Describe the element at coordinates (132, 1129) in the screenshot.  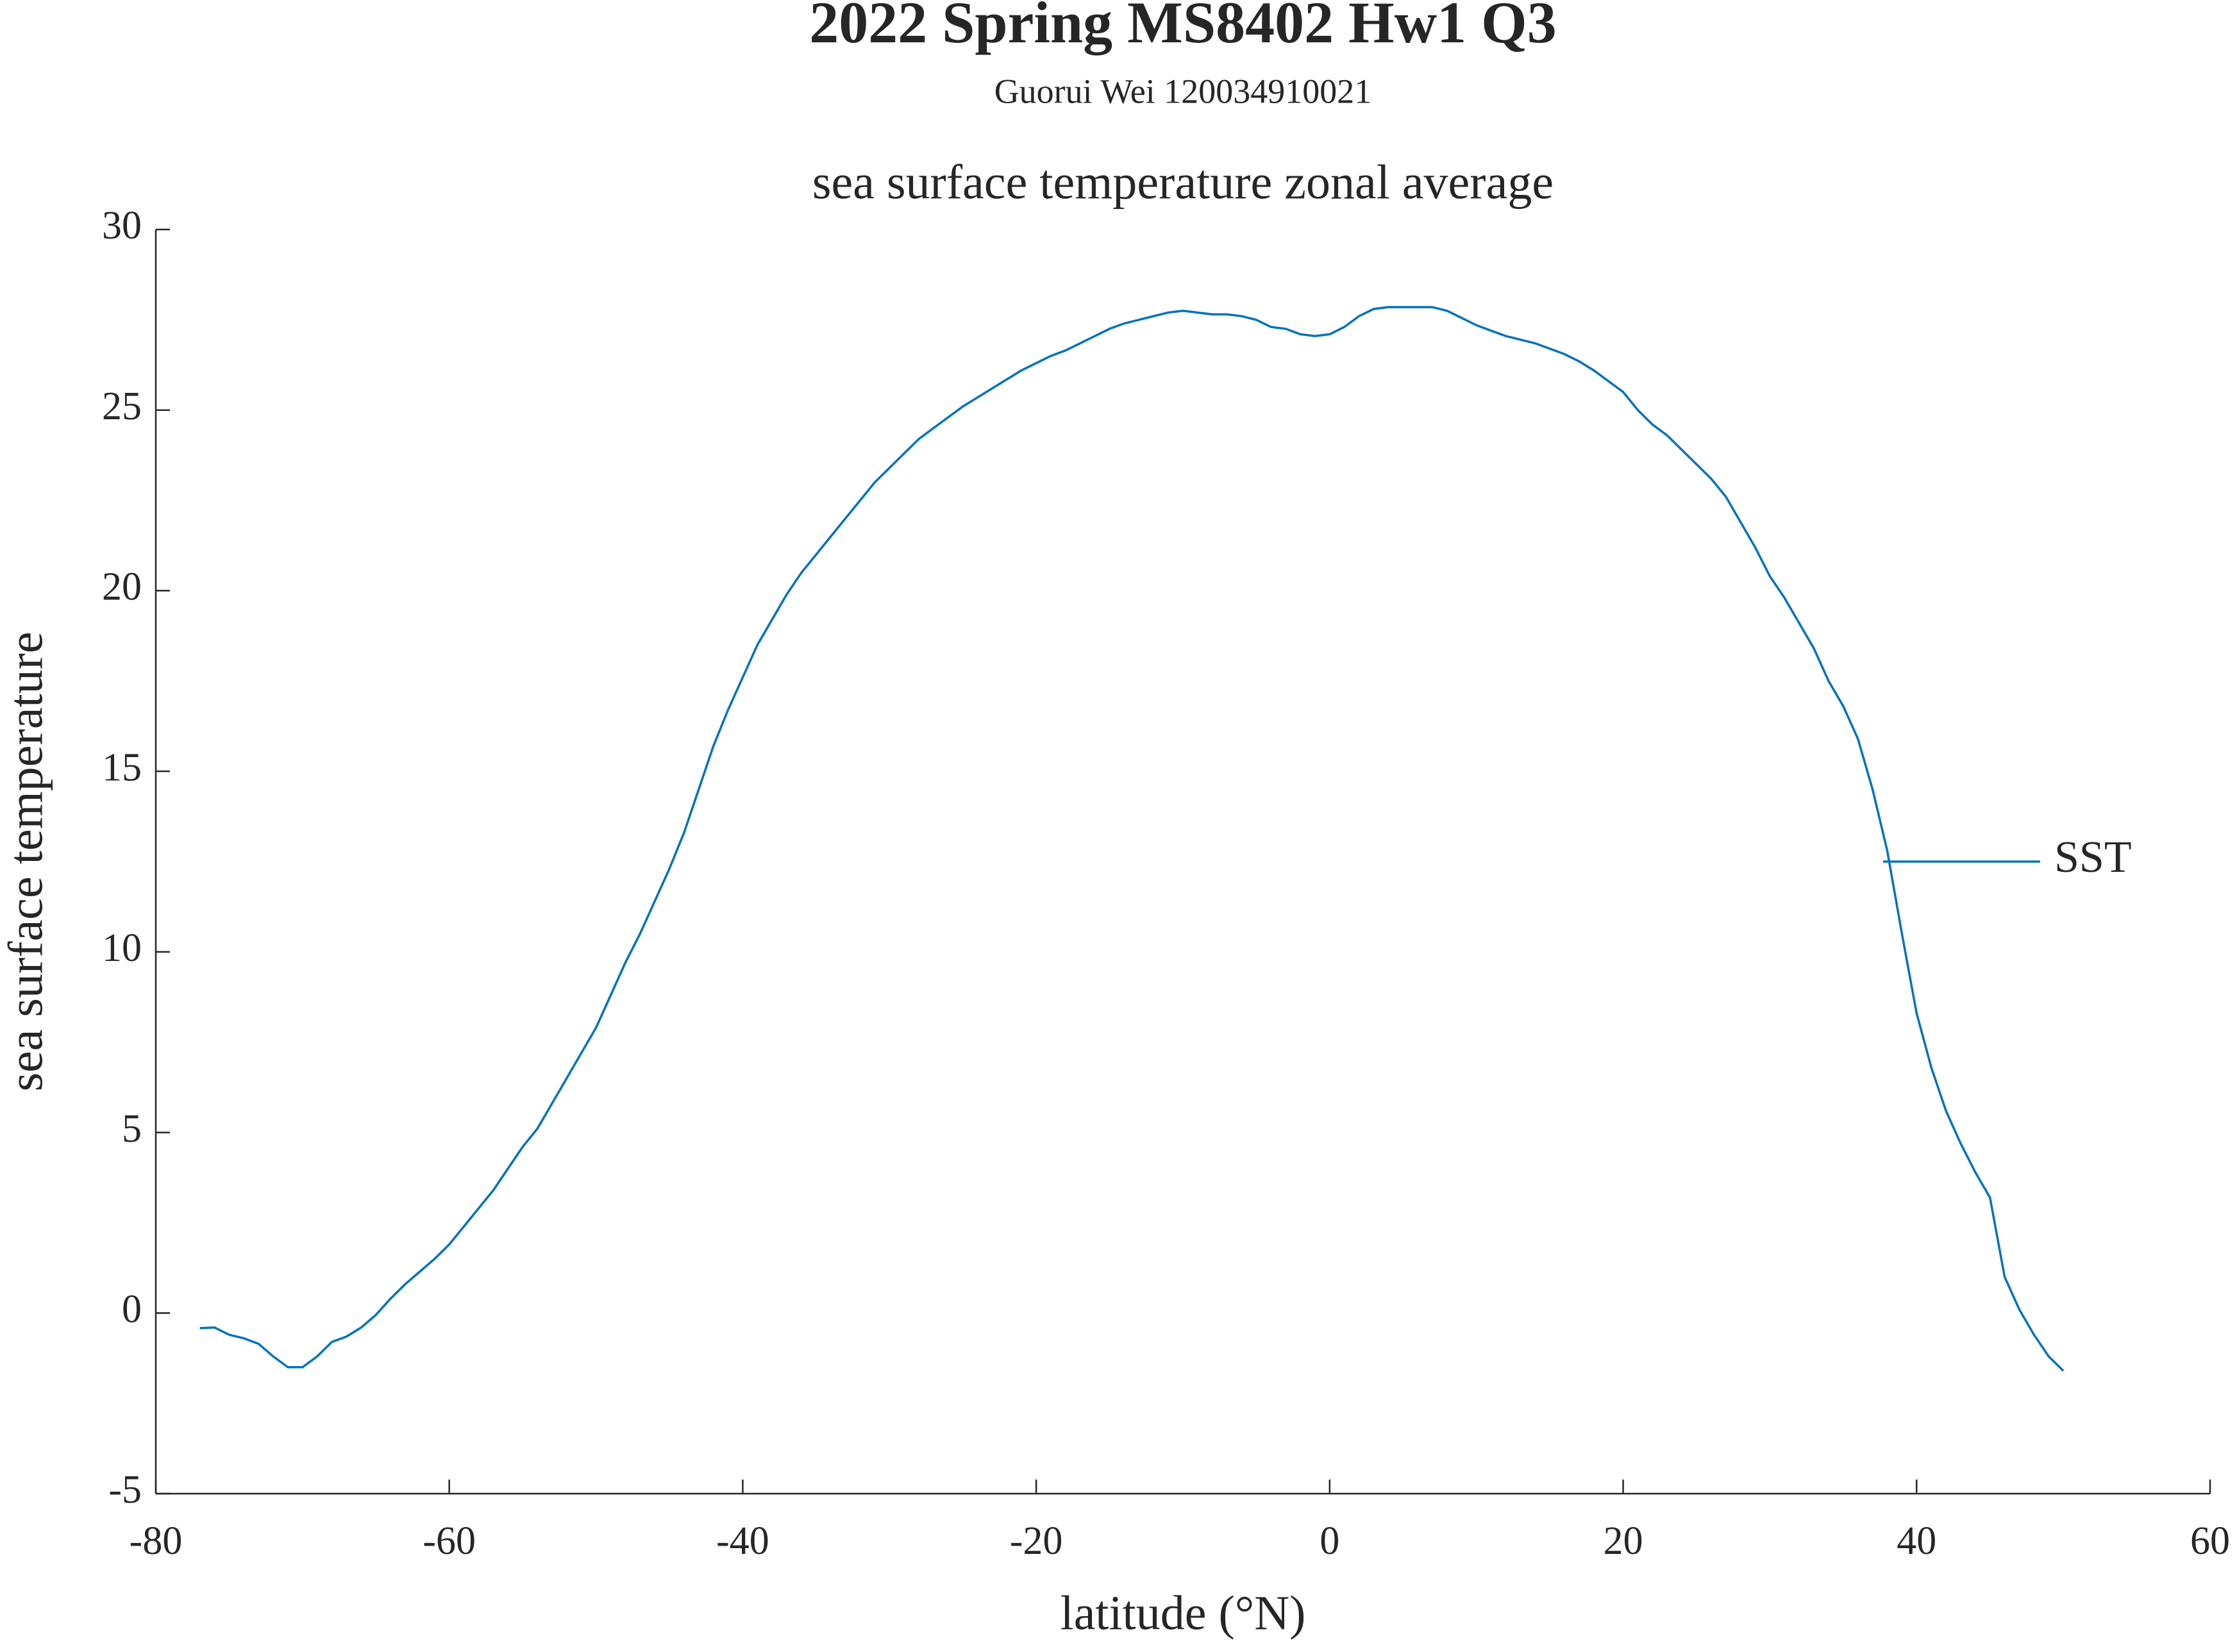
I see `y-tick-label: 5` at that location.